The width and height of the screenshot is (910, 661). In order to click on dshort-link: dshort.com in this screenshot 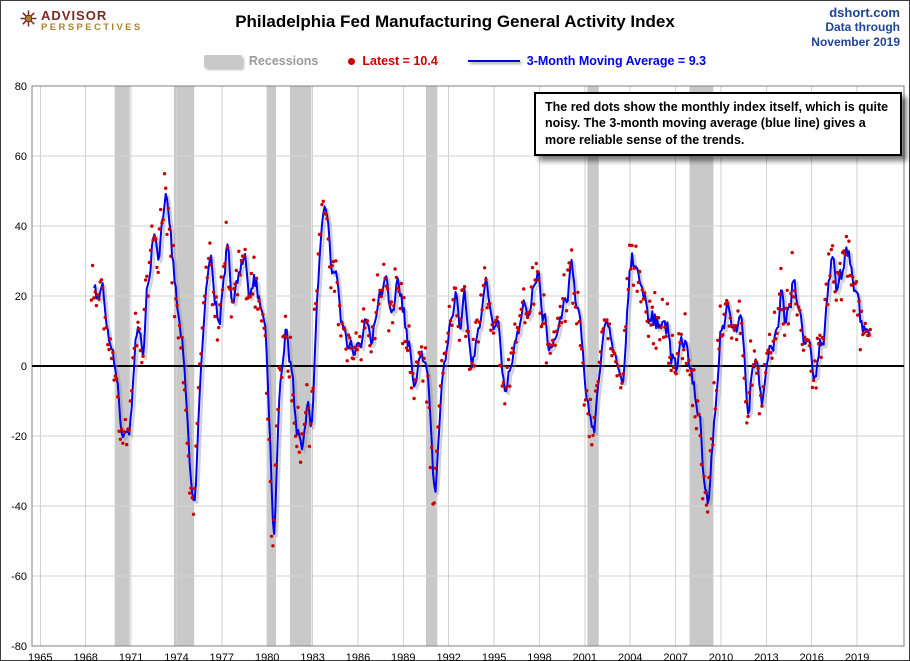, I will do `click(864, 12)`.